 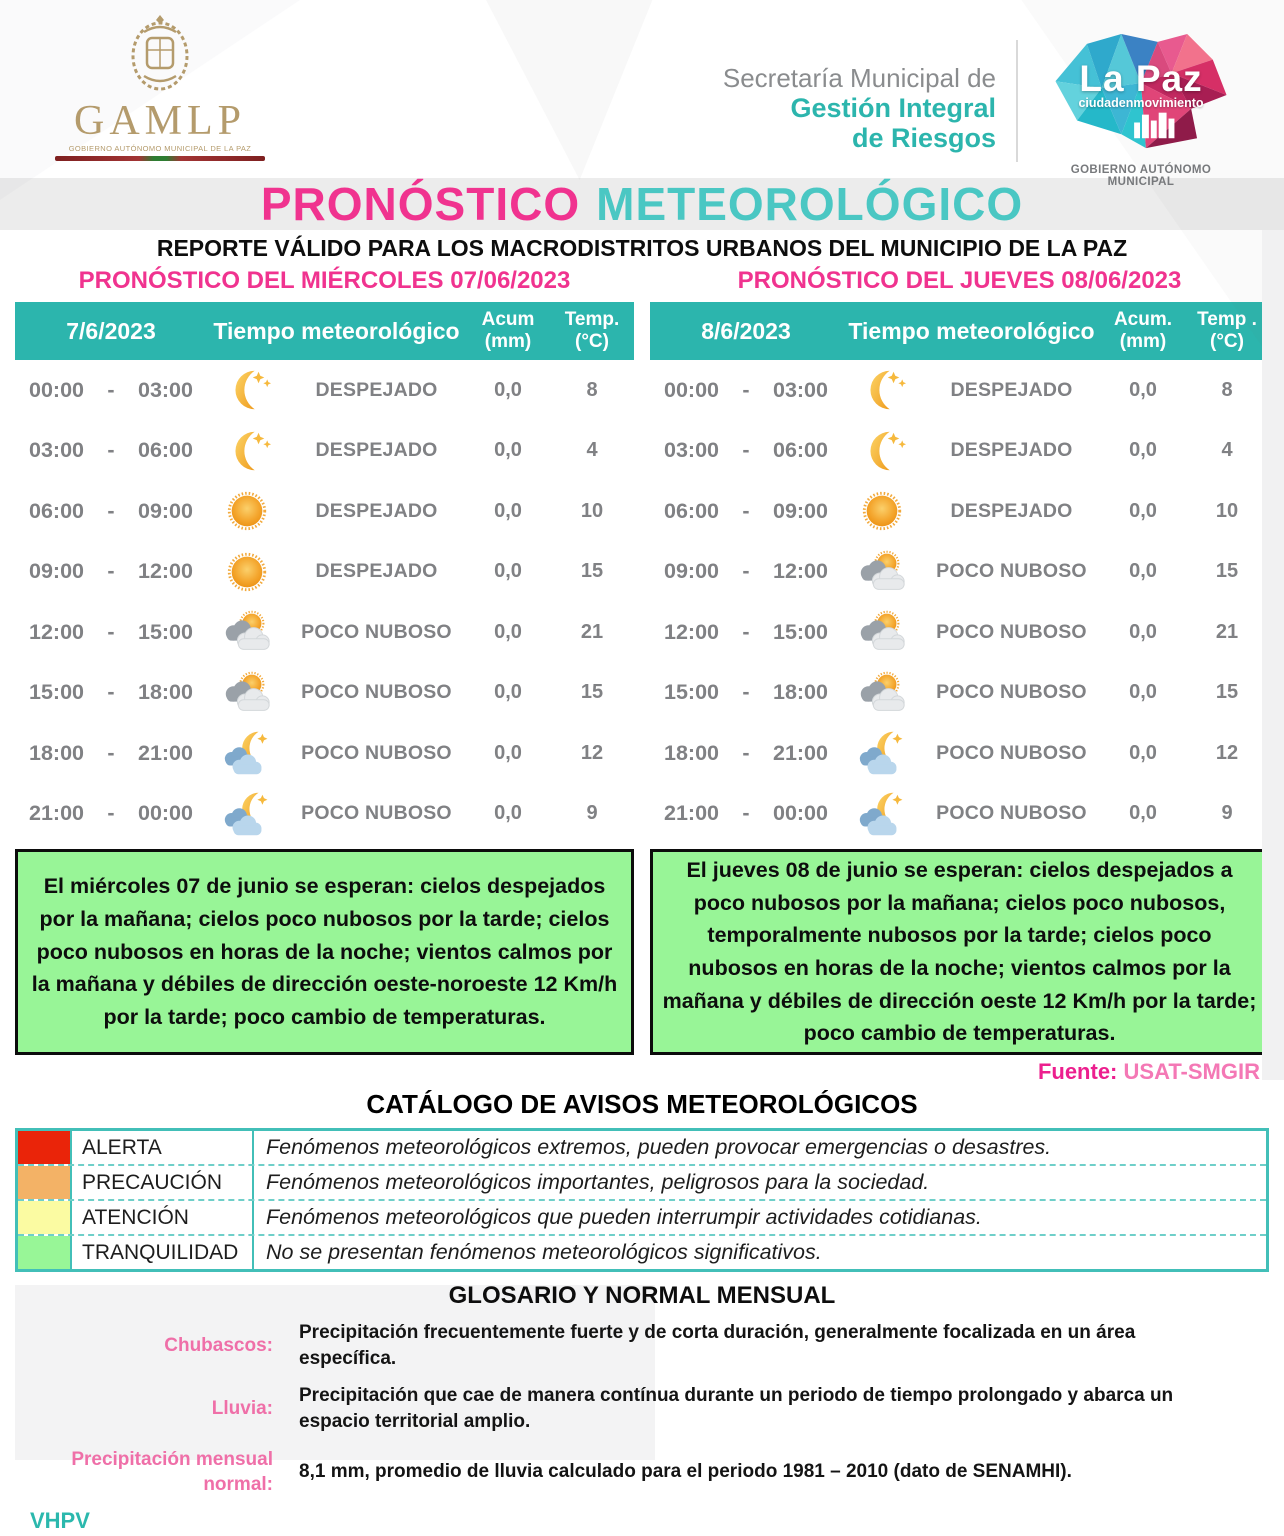 What do you see at coordinates (859, 78) in the screenshot?
I see `secretaria-line1: Secretaría Municipal de` at bounding box center [859, 78].